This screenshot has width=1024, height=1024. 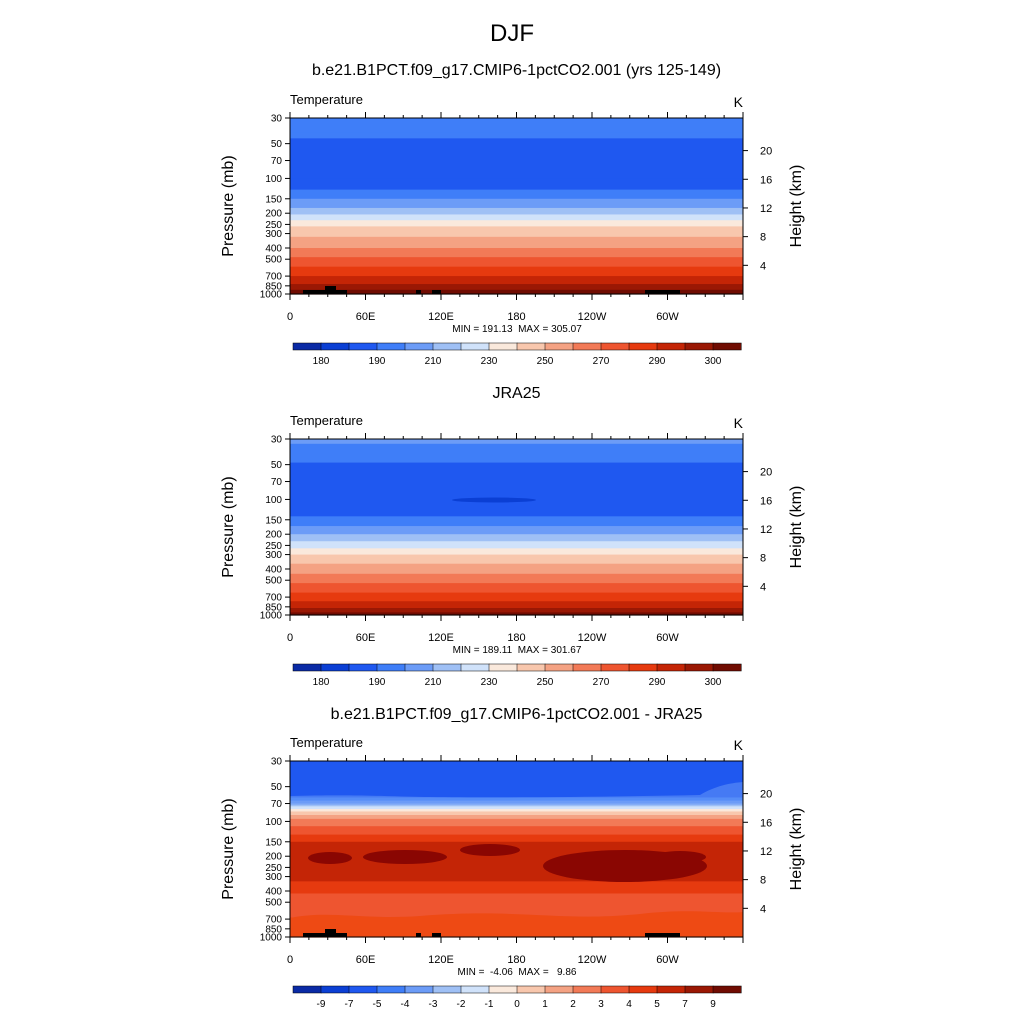 What do you see at coordinates (796, 206) in the screenshot?
I see `y-right-axis-label: Height (km)` at bounding box center [796, 206].